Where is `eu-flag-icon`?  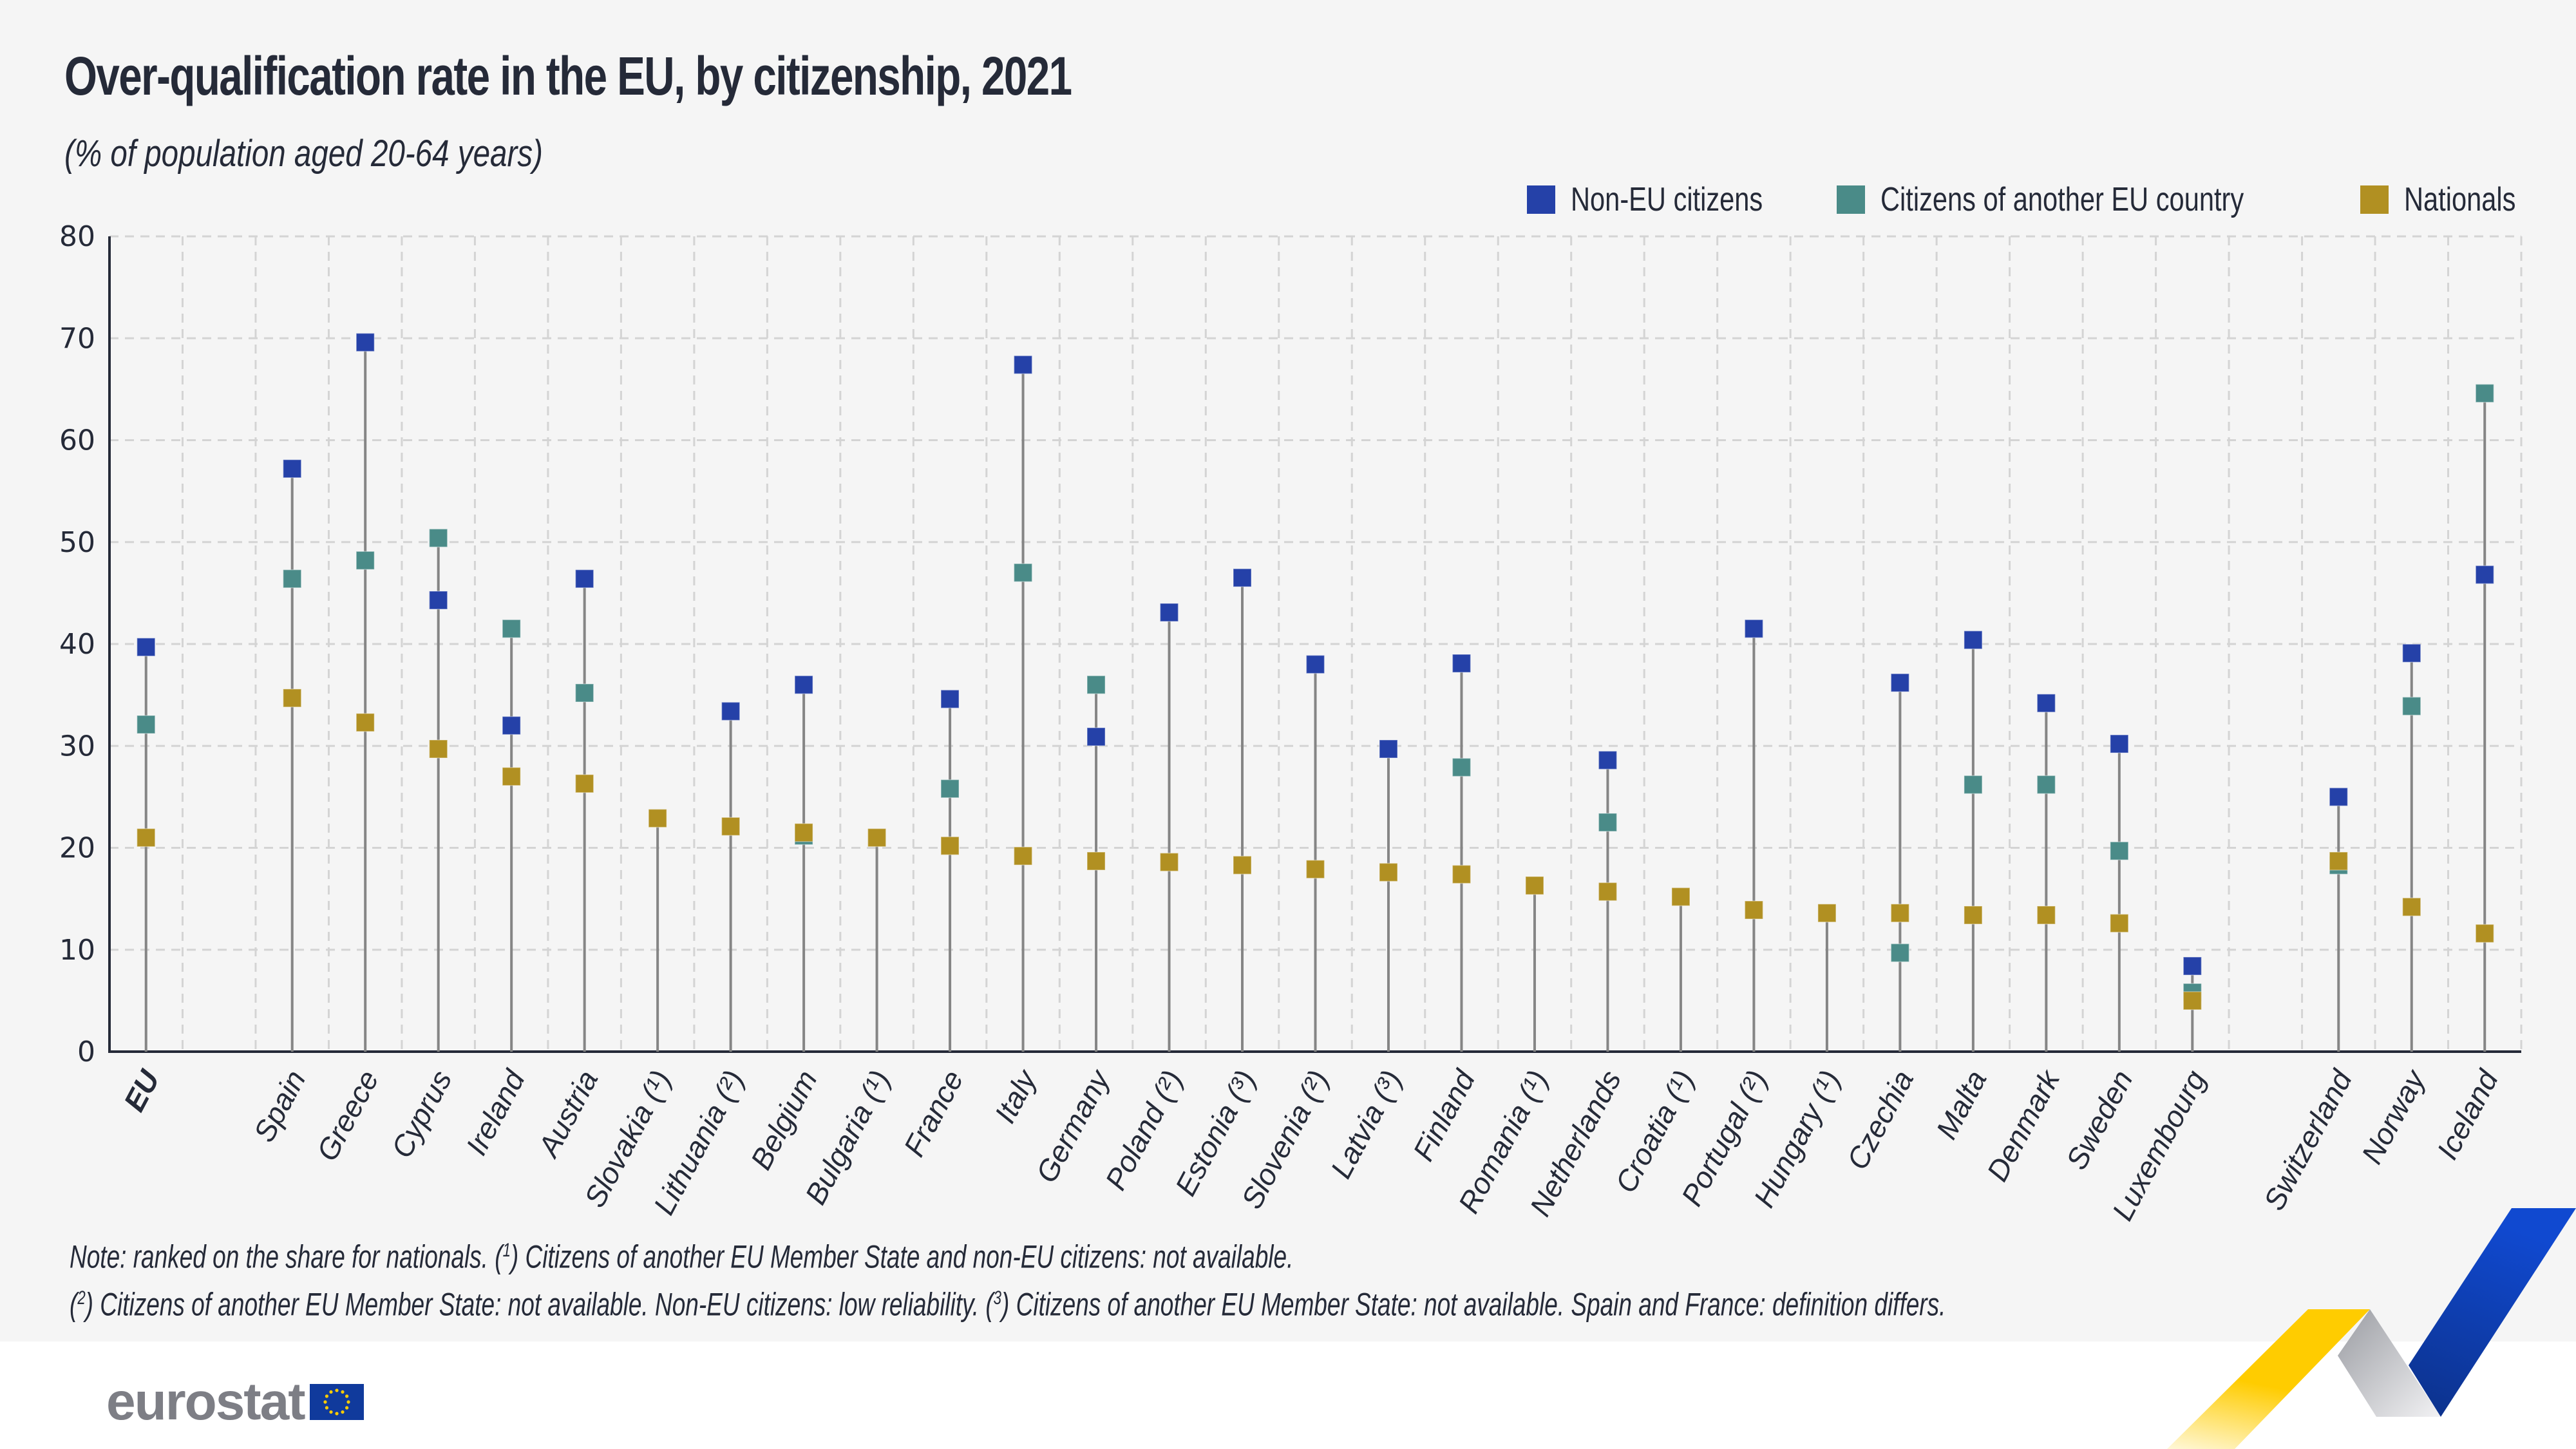 eu-flag-icon is located at coordinates (336, 1402).